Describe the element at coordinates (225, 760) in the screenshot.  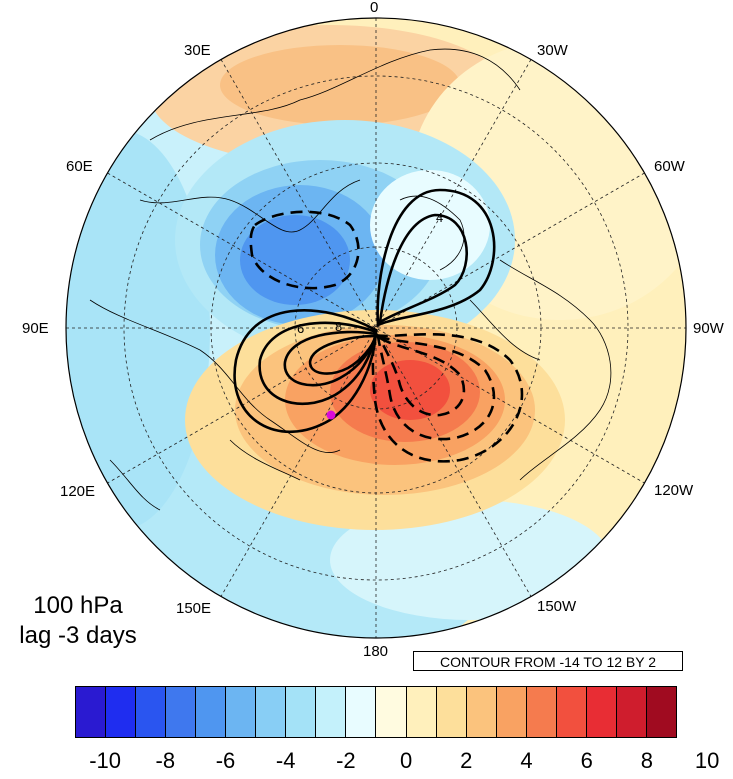
I see `colorbar-tick-label: -6` at that location.